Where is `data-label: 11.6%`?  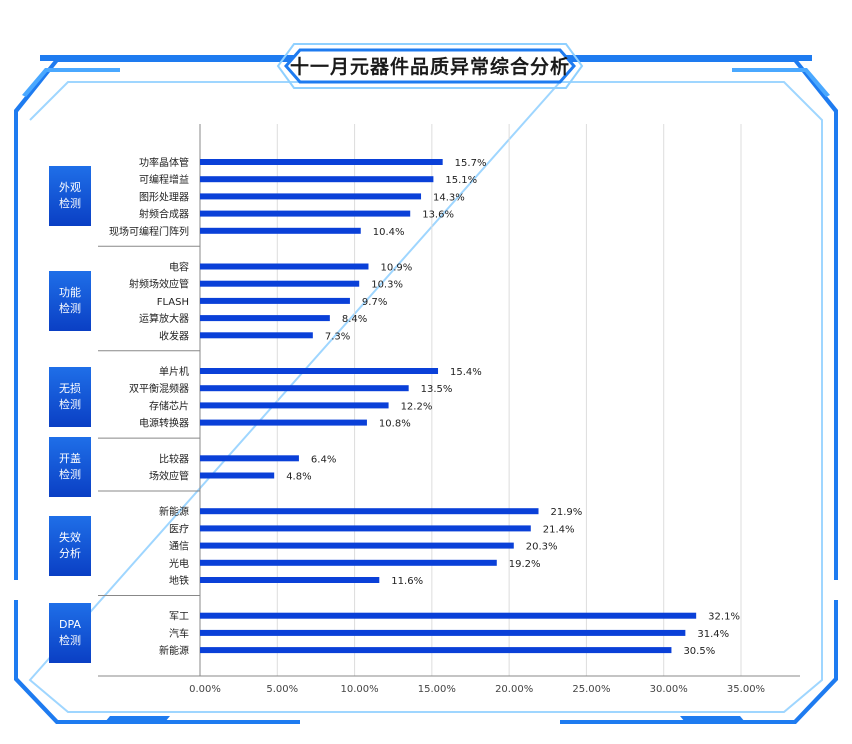 data-label: 11.6% is located at coordinates (407, 581).